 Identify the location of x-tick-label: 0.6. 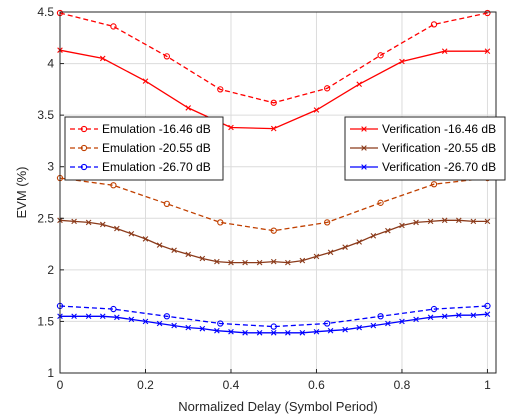
(316, 385).